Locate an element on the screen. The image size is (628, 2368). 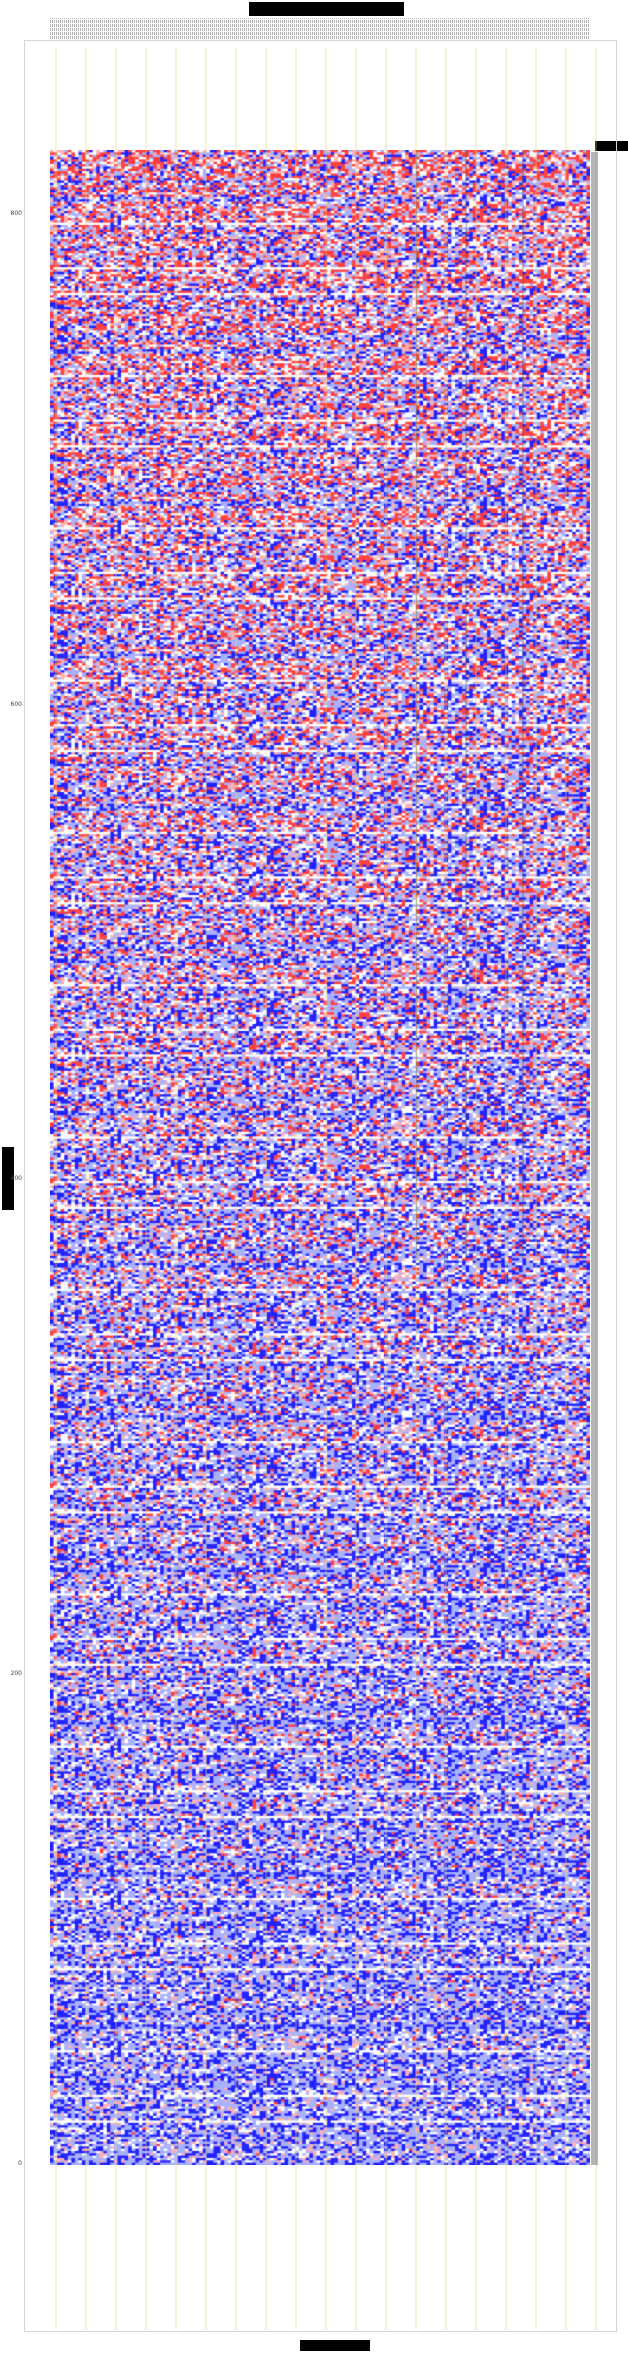
y-axis-label-redacted is located at coordinates (8, 1178).